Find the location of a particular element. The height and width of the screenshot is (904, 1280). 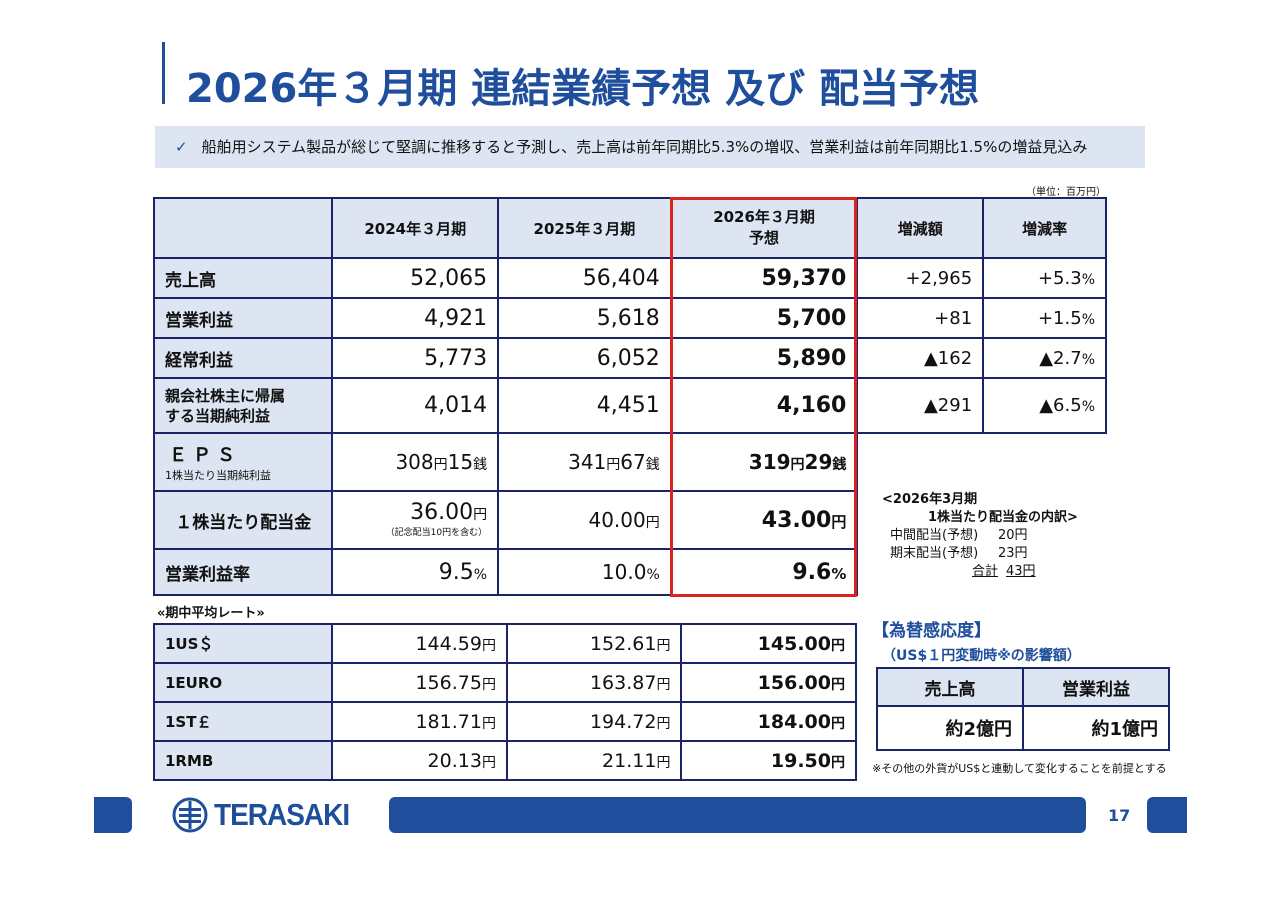

rate-gbp-2025-unit: 円 is located at coordinates (663, 723).